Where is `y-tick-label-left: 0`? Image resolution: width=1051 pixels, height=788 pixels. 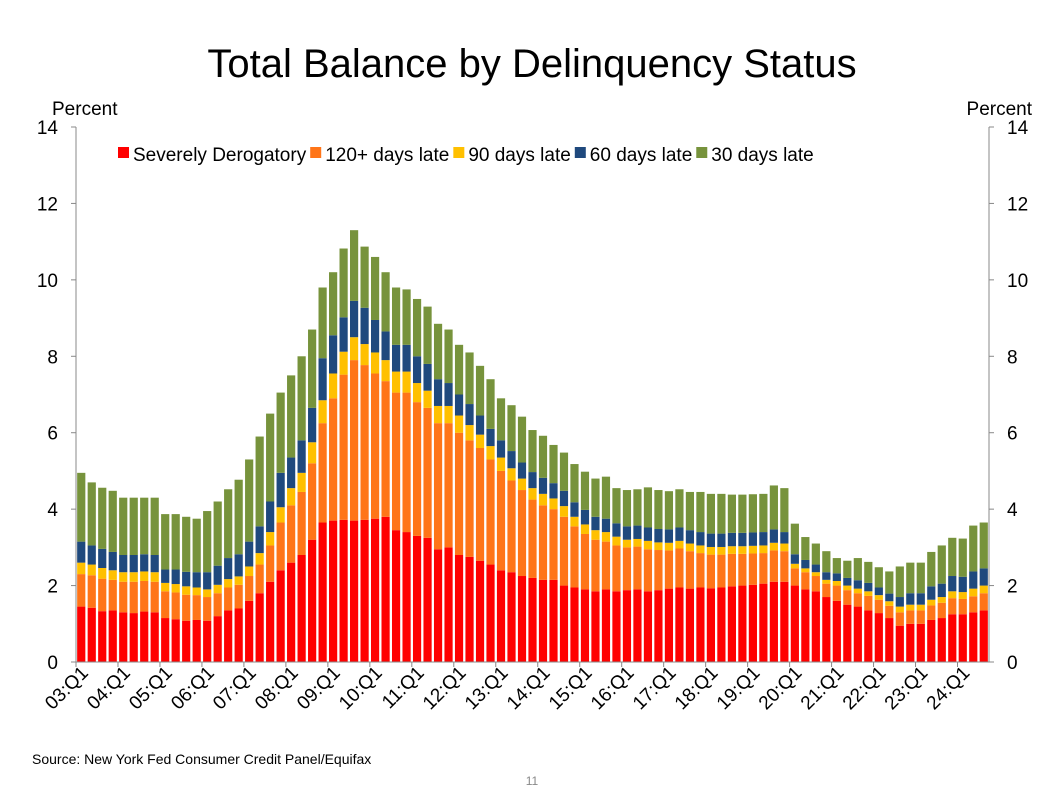
y-tick-label-left: 0 is located at coordinates (52, 663).